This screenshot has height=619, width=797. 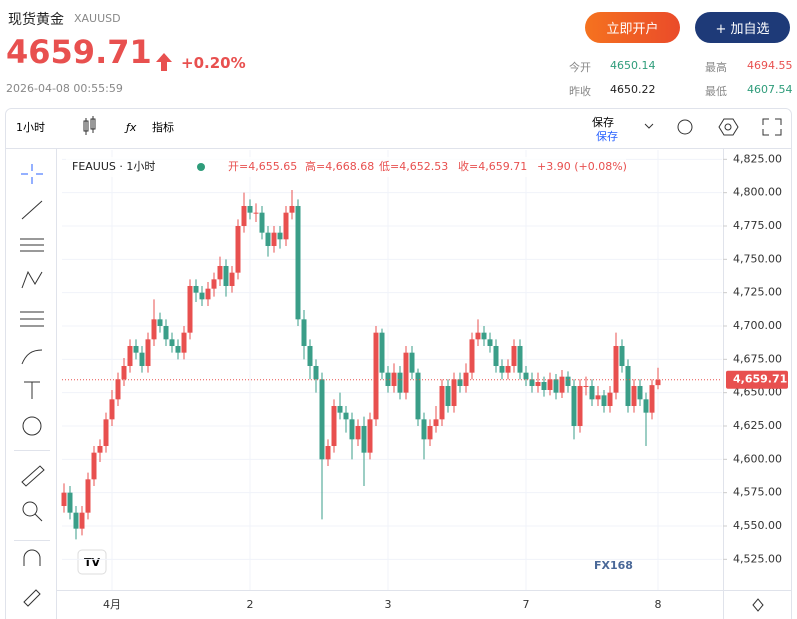 I want to click on stat-value: 4650.22, so click(x=633, y=89).